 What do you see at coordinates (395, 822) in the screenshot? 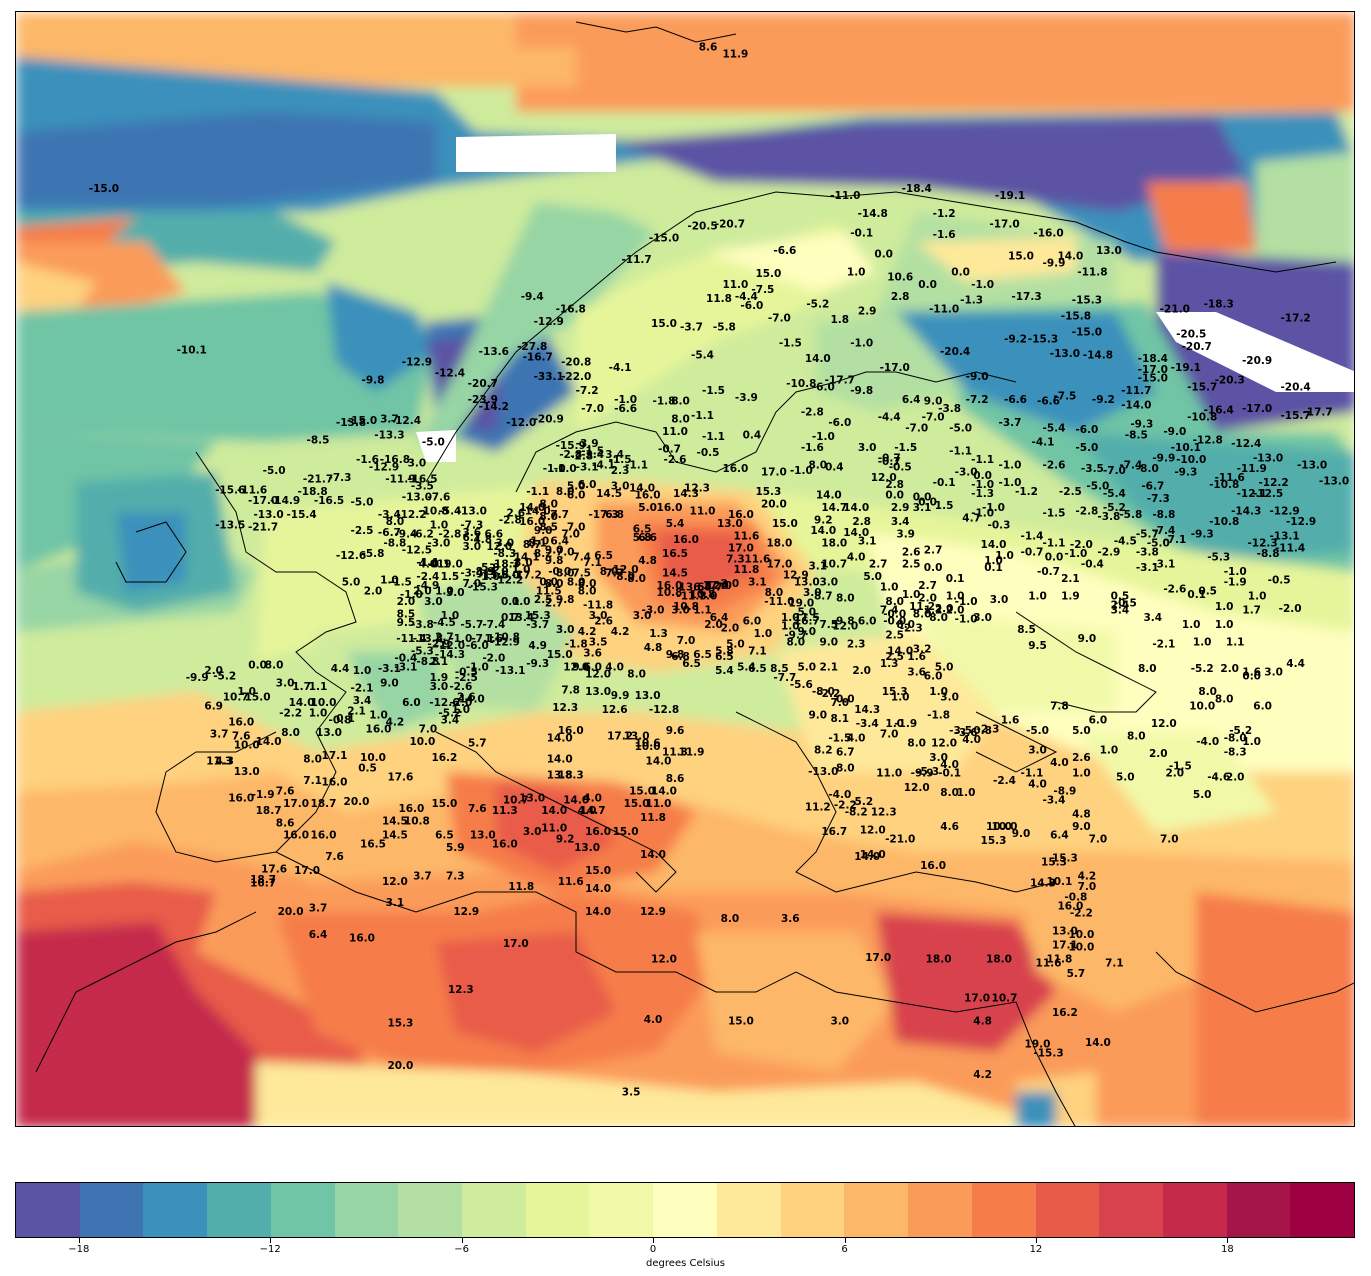
I see `station-temperature-label: 14.5` at bounding box center [395, 822].